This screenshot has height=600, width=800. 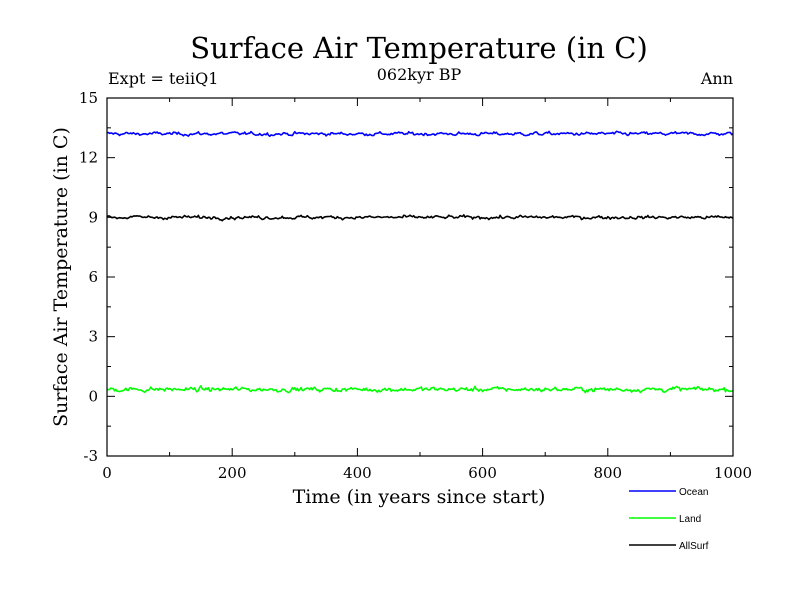 I want to click on x-tick-label: 400, so click(x=357, y=473).